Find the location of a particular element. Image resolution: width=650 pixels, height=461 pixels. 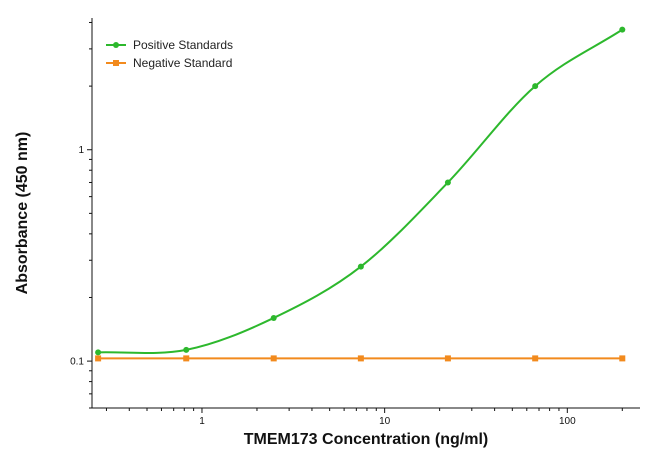

y-tick-label: 1 is located at coordinates (81, 150).